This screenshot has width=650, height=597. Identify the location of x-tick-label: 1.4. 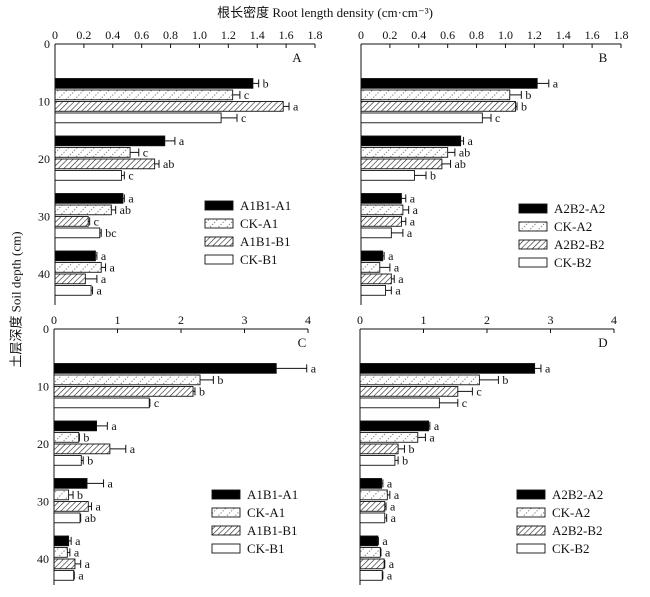
(257, 35).